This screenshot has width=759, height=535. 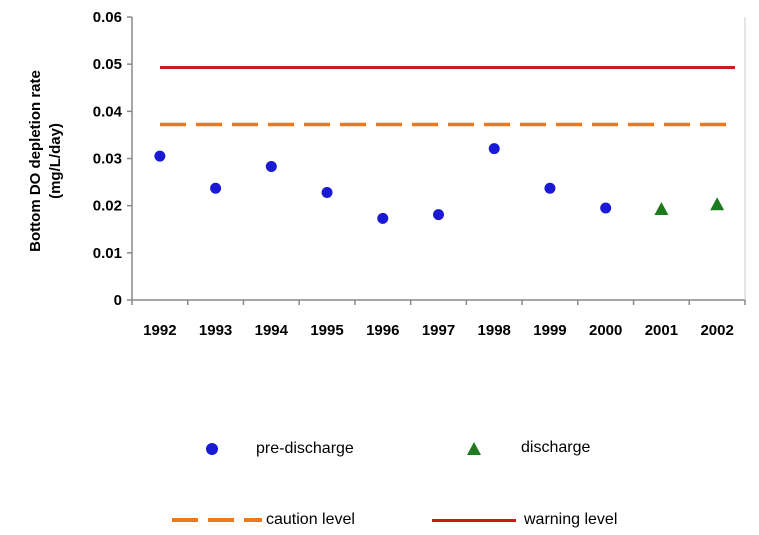 I want to click on y-tick-label: 0.02, so click(x=107, y=206).